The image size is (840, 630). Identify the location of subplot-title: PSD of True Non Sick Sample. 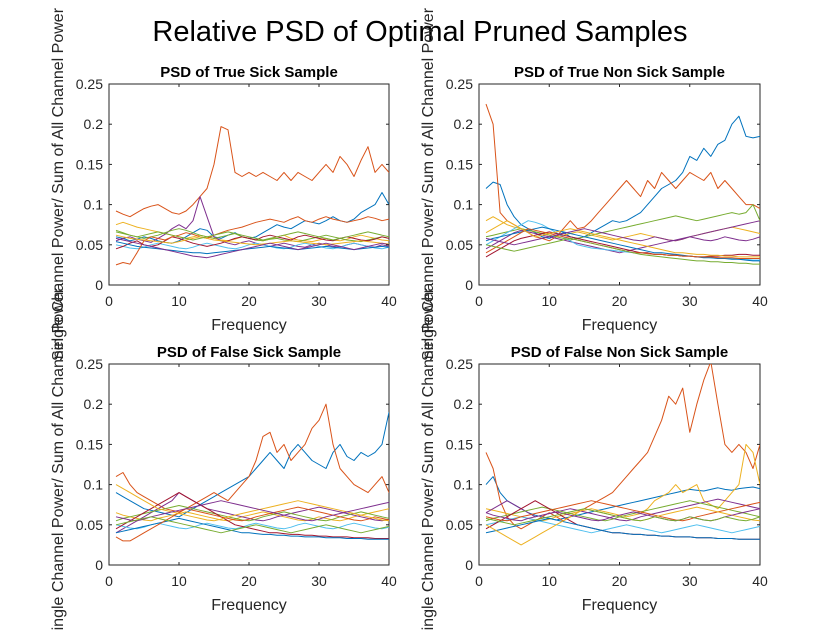
(619, 72).